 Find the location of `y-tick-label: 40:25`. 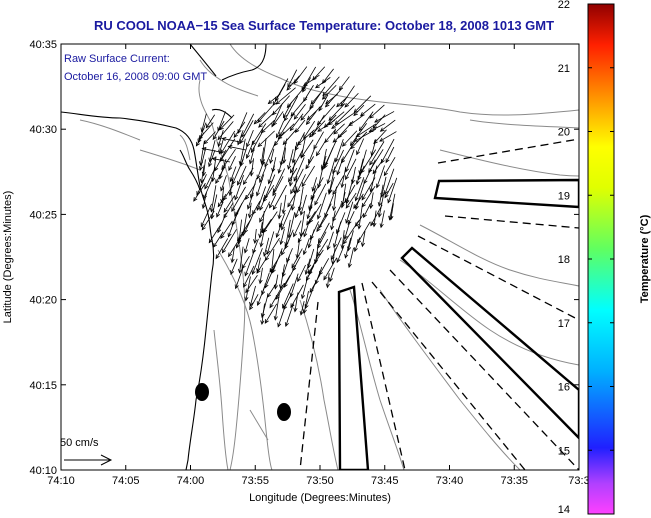

y-tick-label: 40:25 is located at coordinates (43, 215).